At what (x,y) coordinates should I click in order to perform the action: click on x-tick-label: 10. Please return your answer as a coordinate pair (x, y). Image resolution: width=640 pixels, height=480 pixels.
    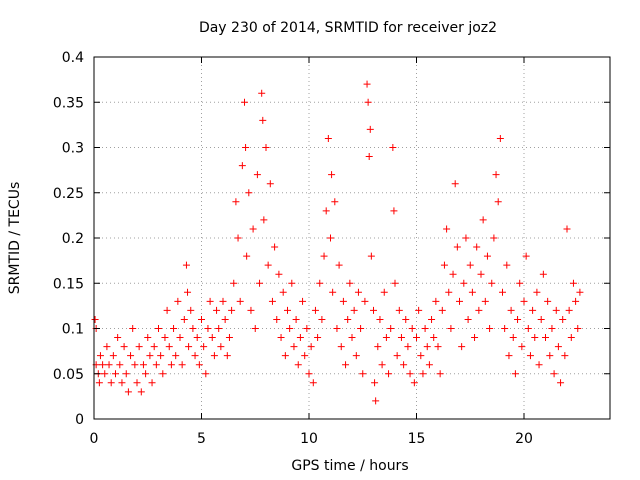
    Looking at the image, I should click on (309, 439).